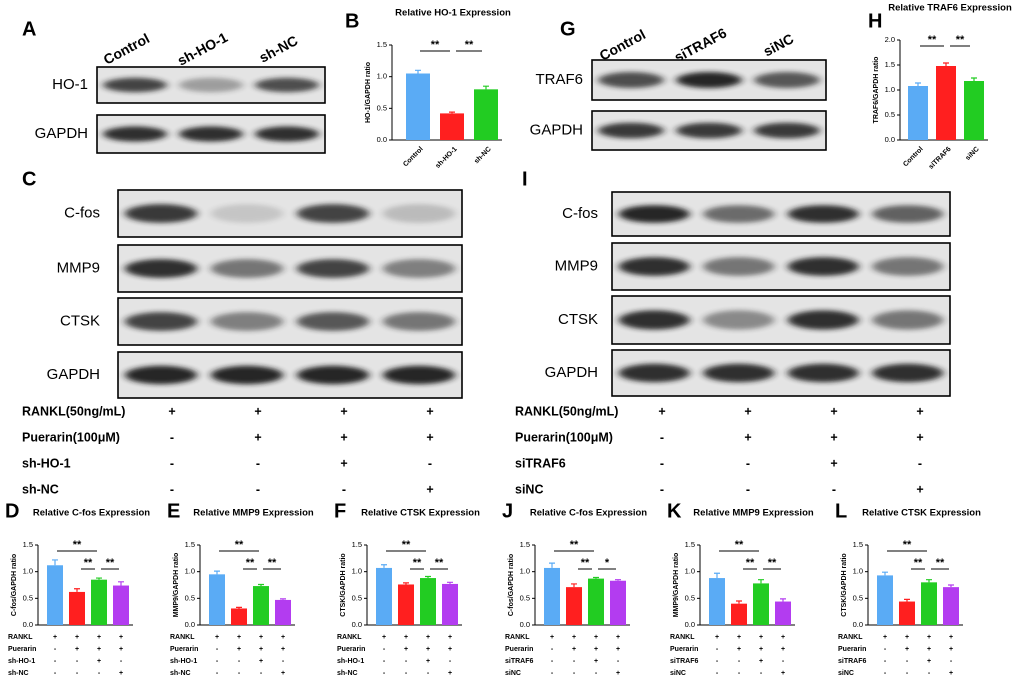 The height and width of the screenshot is (679, 1020). Describe the element at coordinates (779, 44) in the screenshot. I see `lane-label: siNC` at that location.